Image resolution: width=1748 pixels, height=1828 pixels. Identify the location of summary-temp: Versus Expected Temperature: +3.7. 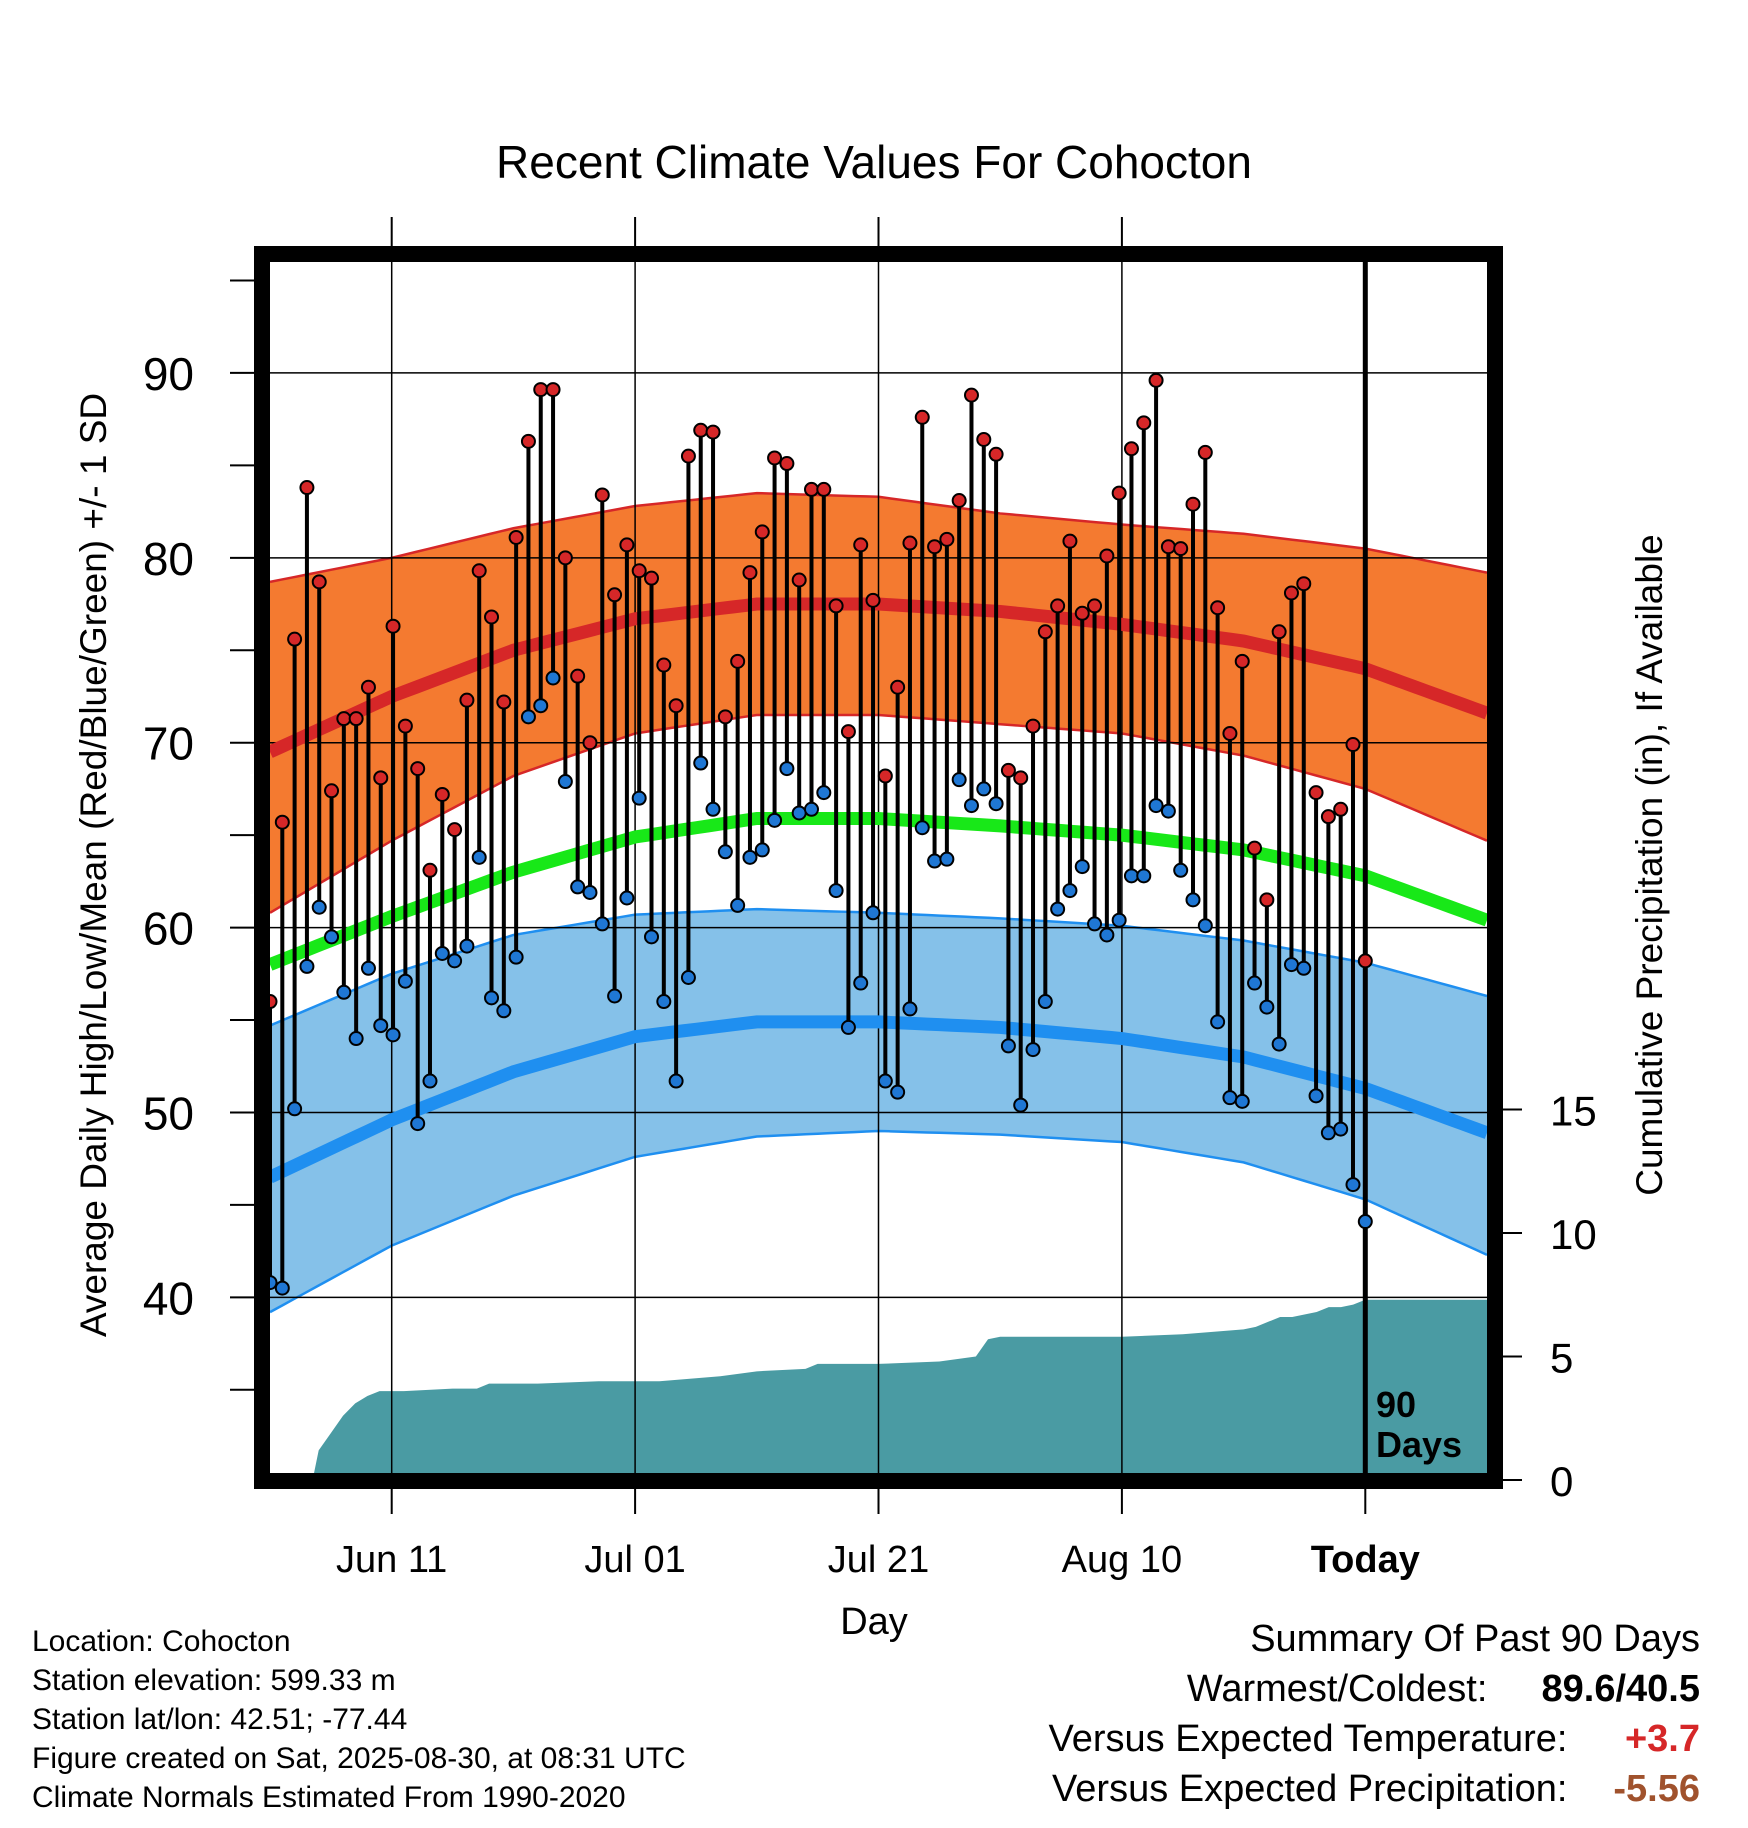
(1374, 1739).